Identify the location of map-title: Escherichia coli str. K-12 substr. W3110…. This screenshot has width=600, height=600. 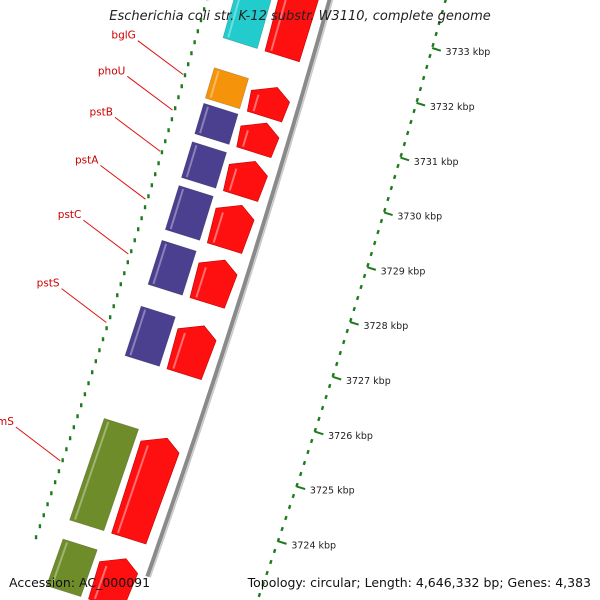
(300, 16).